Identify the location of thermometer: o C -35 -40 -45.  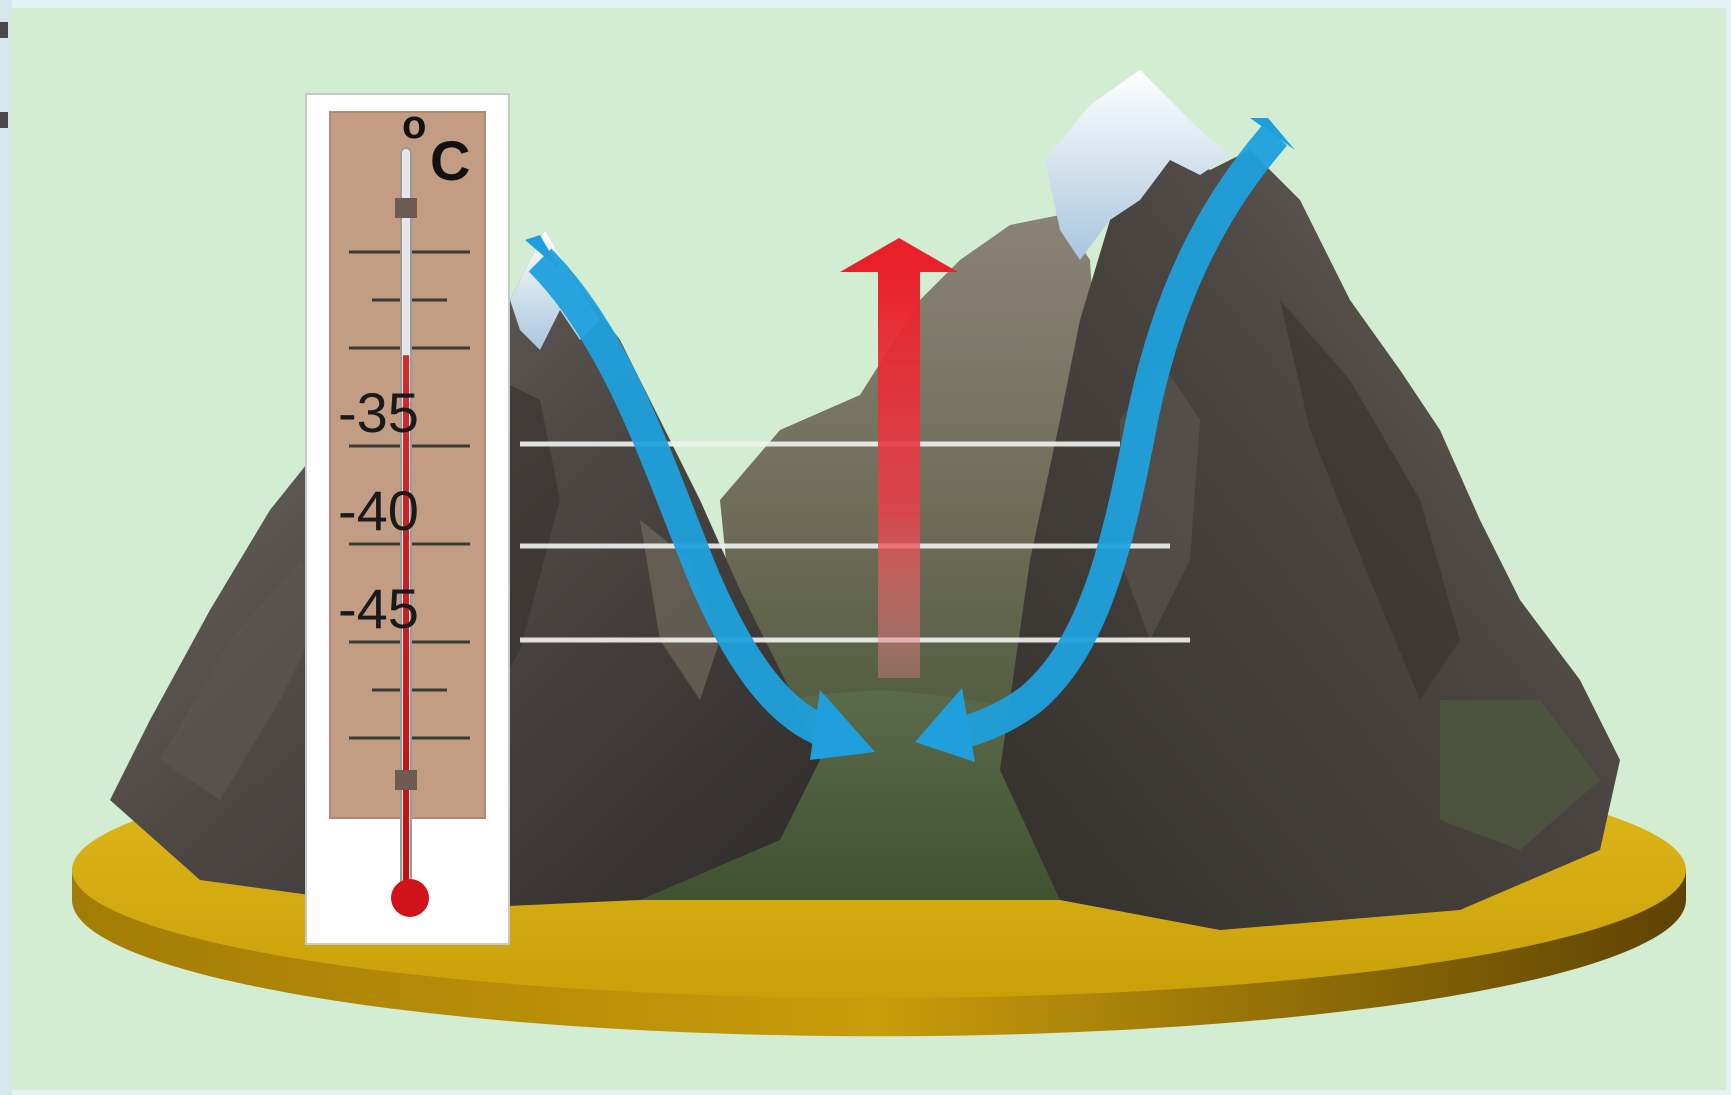
(407, 519).